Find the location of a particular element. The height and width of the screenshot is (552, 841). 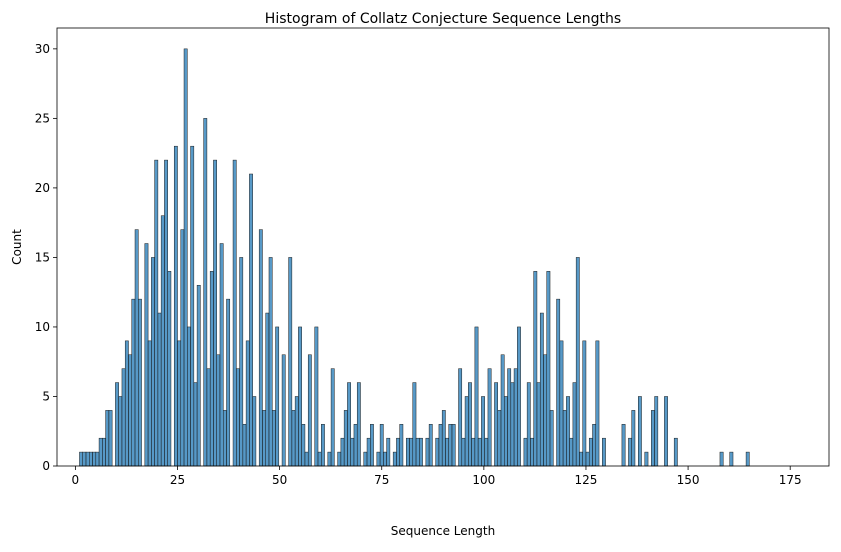

x-tick-label: 175 is located at coordinates (790, 480).